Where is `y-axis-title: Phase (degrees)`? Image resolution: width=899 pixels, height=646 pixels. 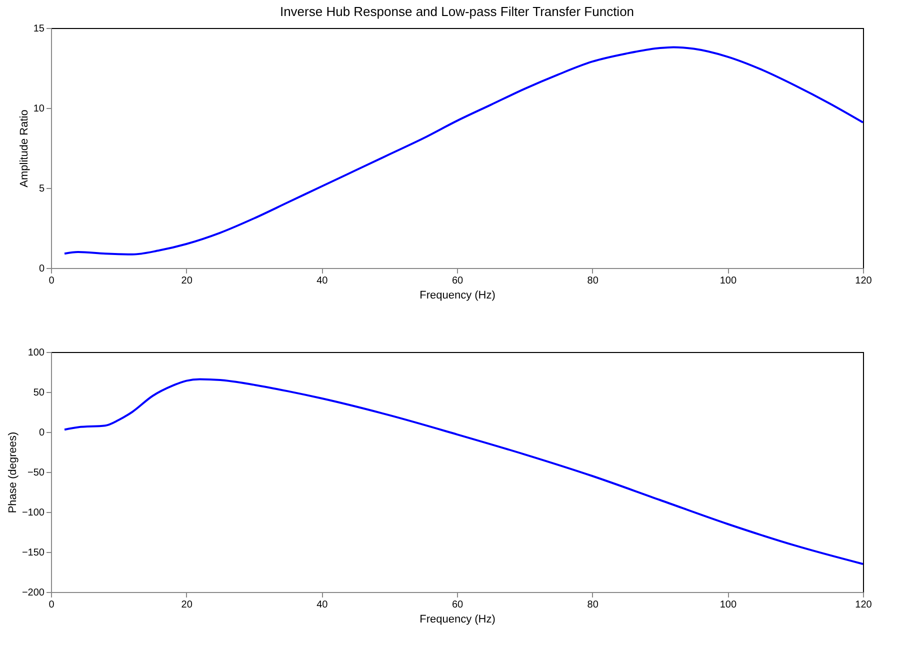
y-axis-title: Phase (degrees) is located at coordinates (12, 473).